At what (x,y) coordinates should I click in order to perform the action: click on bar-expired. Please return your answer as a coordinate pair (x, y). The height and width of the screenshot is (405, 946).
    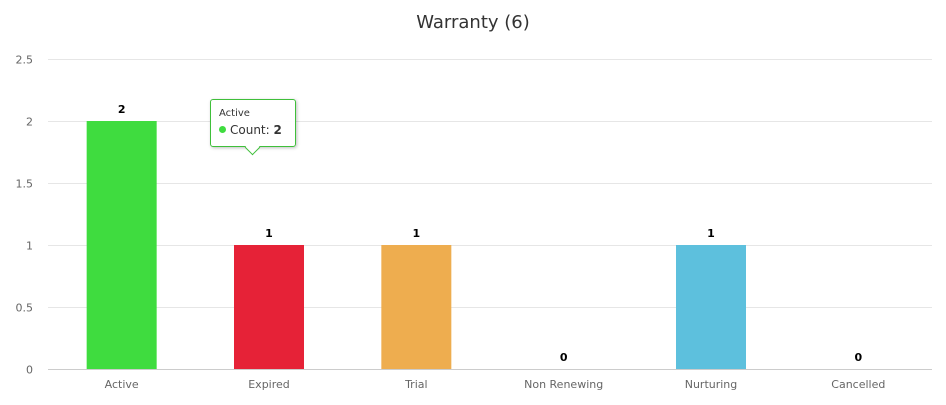
    Looking at the image, I should click on (269, 307).